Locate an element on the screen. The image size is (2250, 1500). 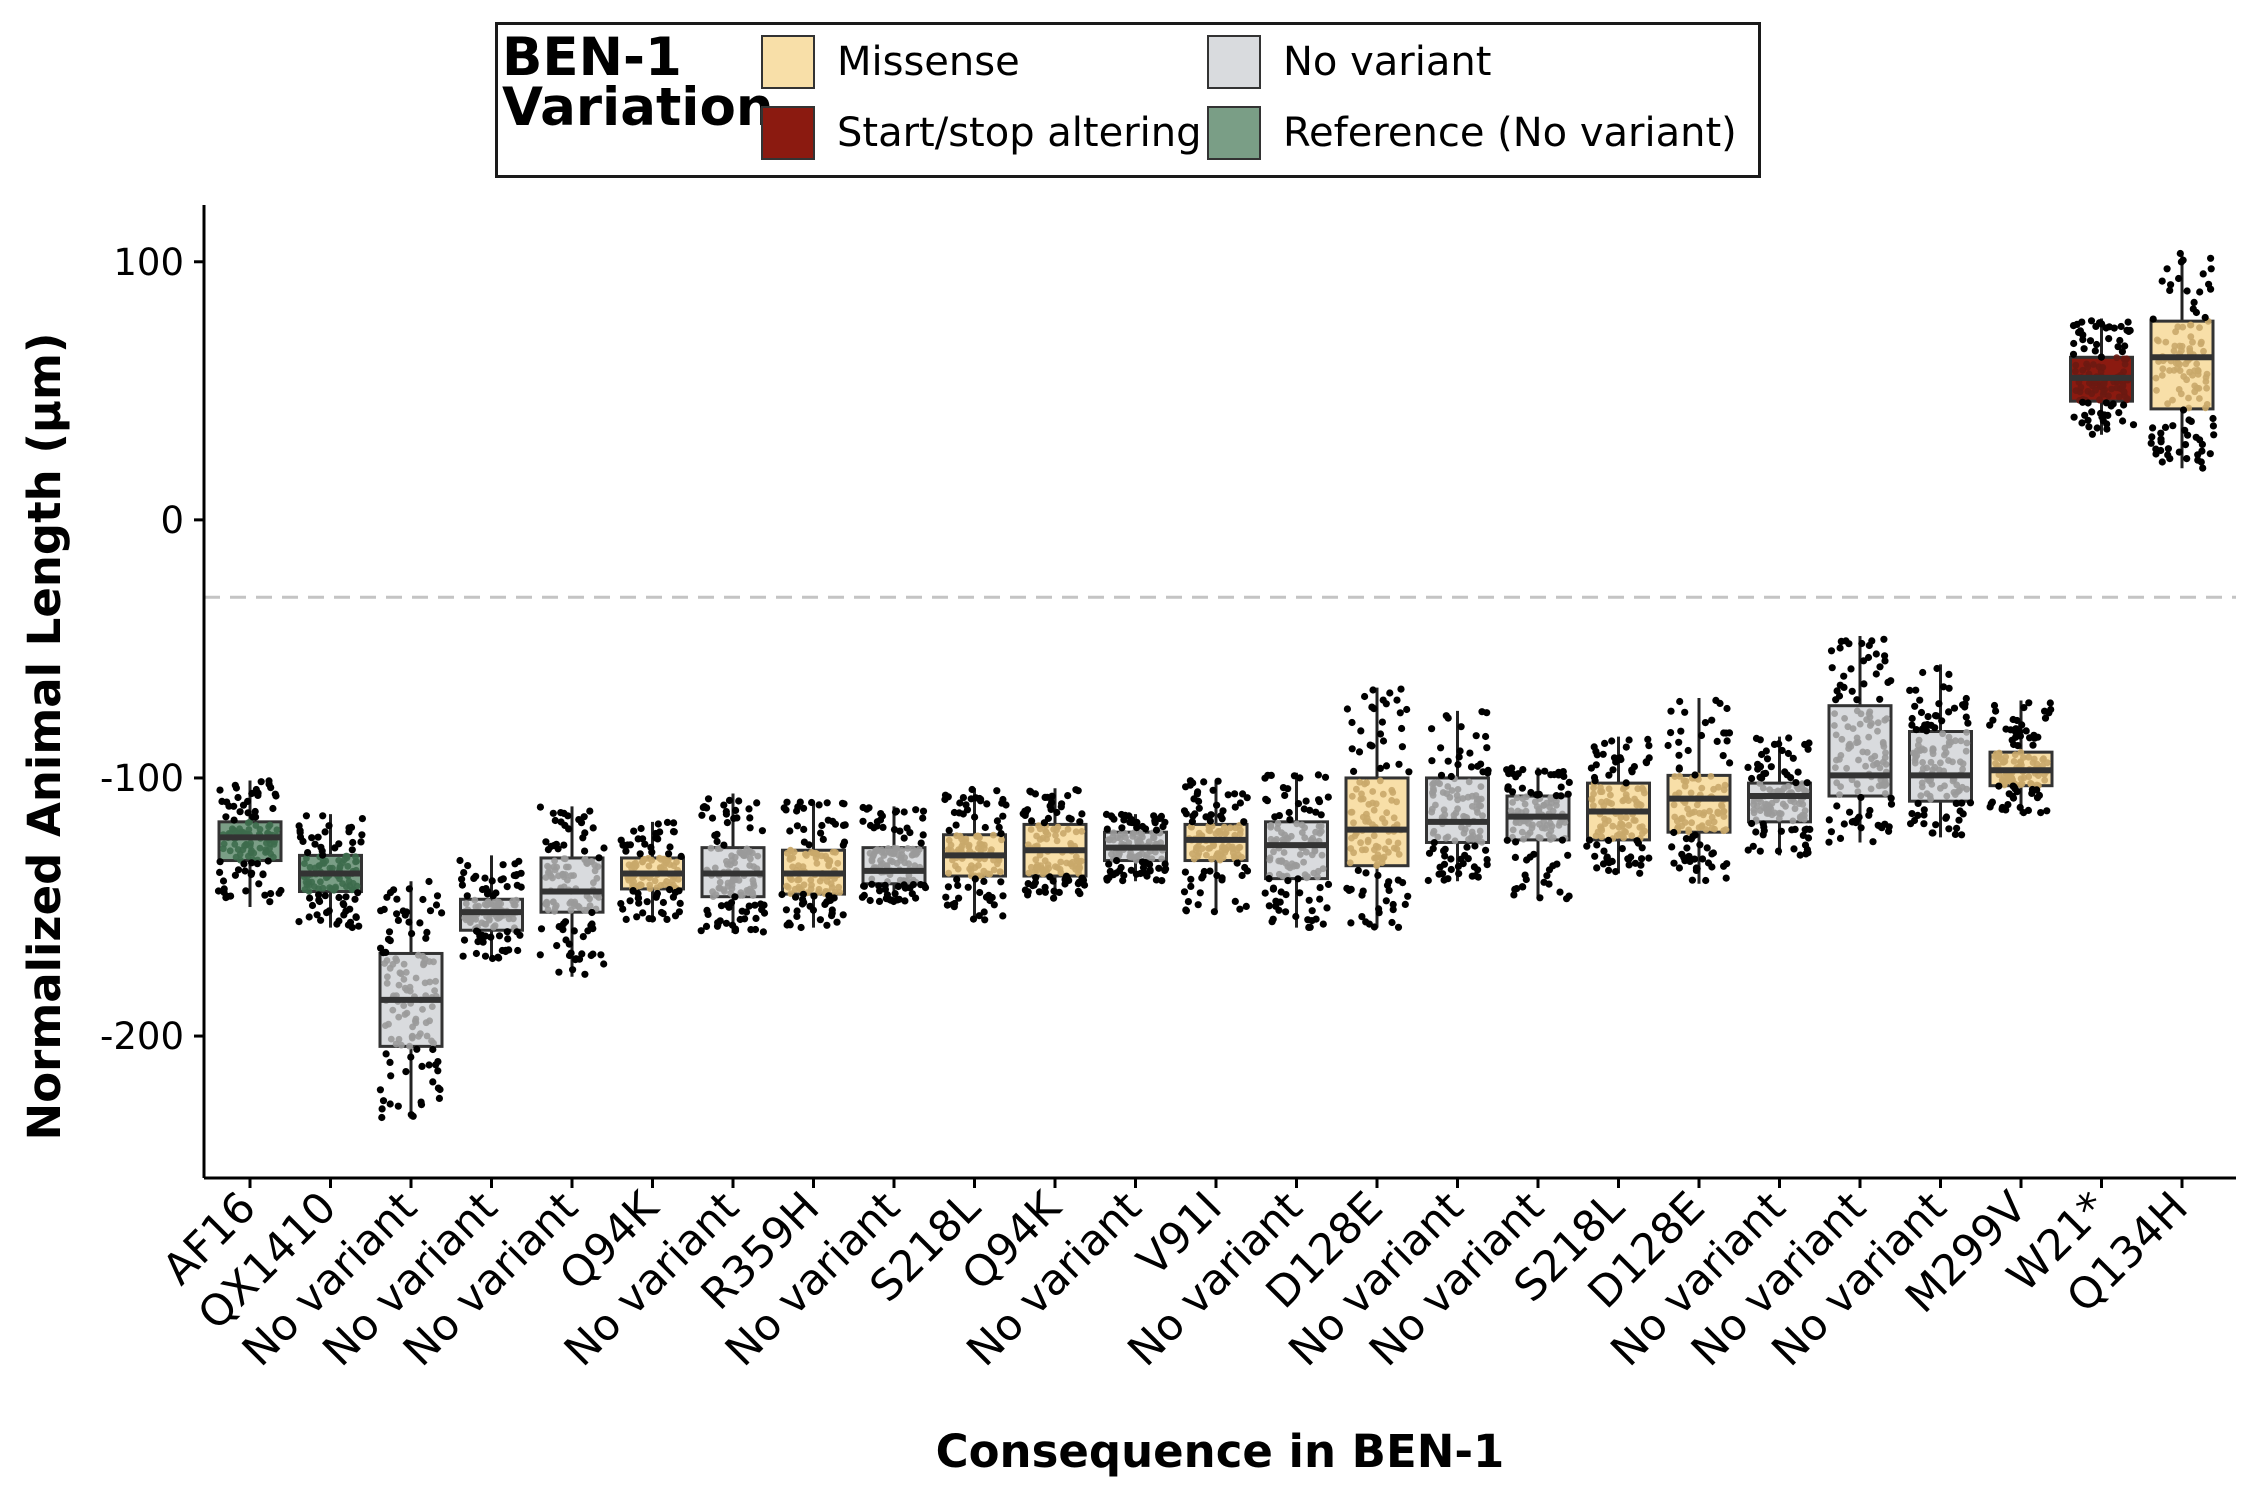
y-tick-label-1: 0 is located at coordinates (172, 520).